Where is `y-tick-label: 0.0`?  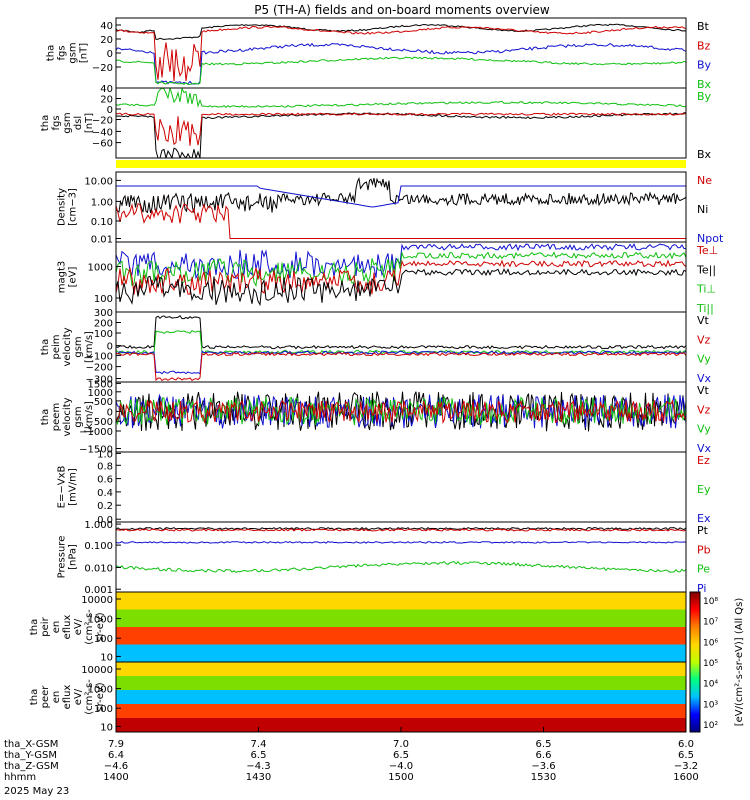
y-tick-label: 0.0 is located at coordinates (105, 520).